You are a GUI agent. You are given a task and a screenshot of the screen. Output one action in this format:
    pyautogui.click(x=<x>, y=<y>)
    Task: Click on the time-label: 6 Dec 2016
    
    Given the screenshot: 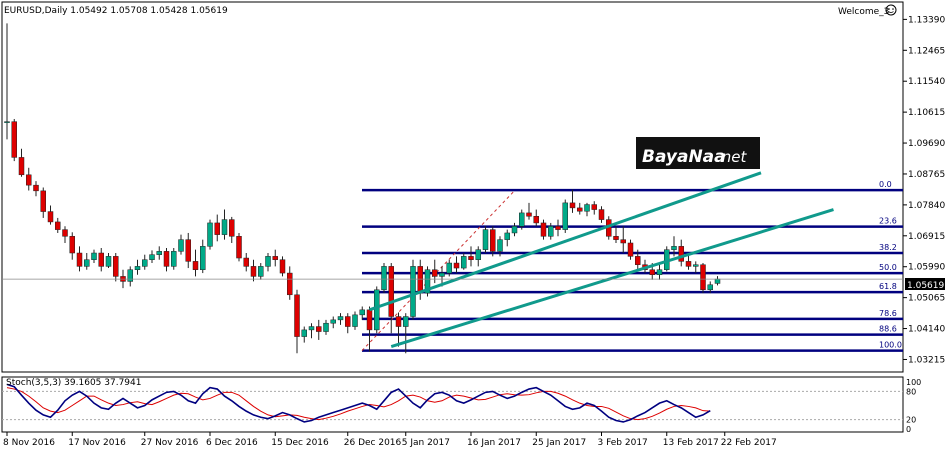 What is the action you would take?
    pyautogui.click(x=232, y=443)
    